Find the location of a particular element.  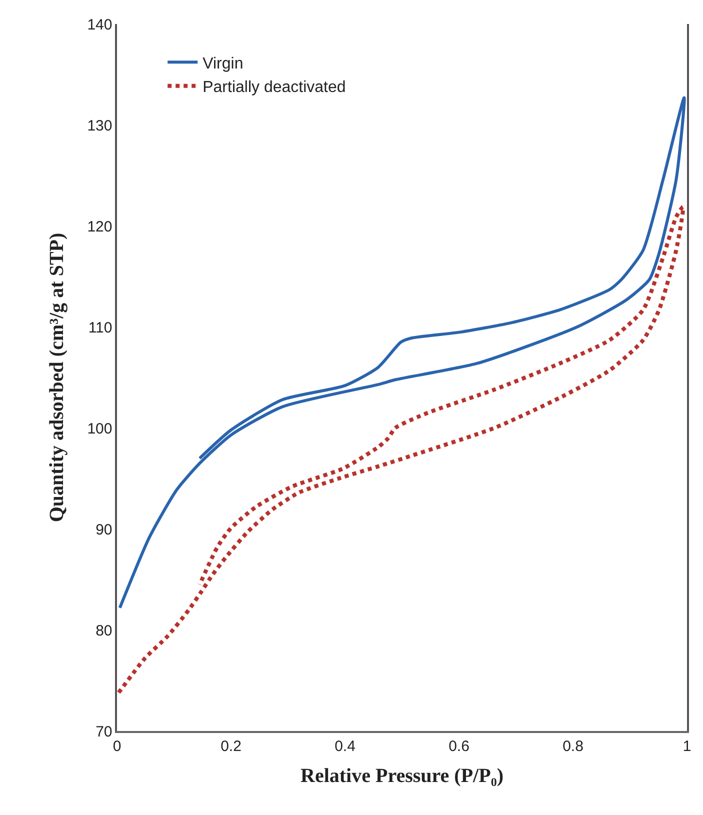

x-tick-label: 0 is located at coordinates (117, 746).